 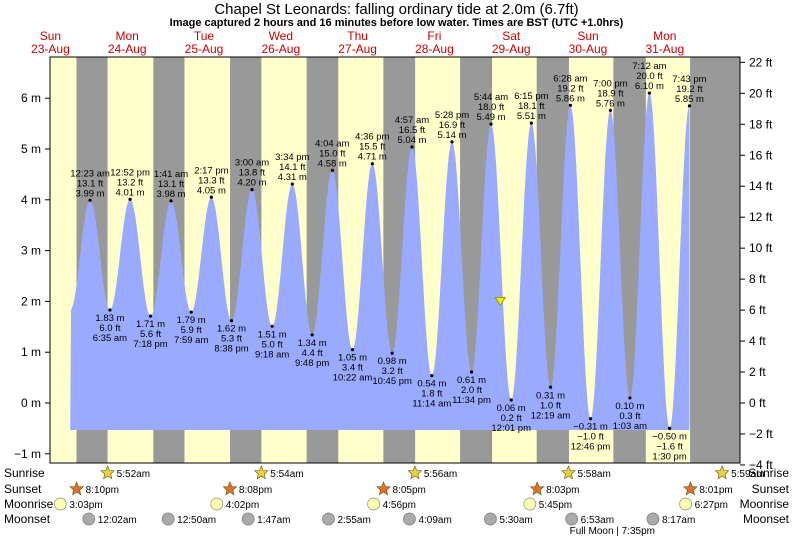 What do you see at coordinates (588, 49) in the screenshot?
I see `day-date: 30-Aug` at bounding box center [588, 49].